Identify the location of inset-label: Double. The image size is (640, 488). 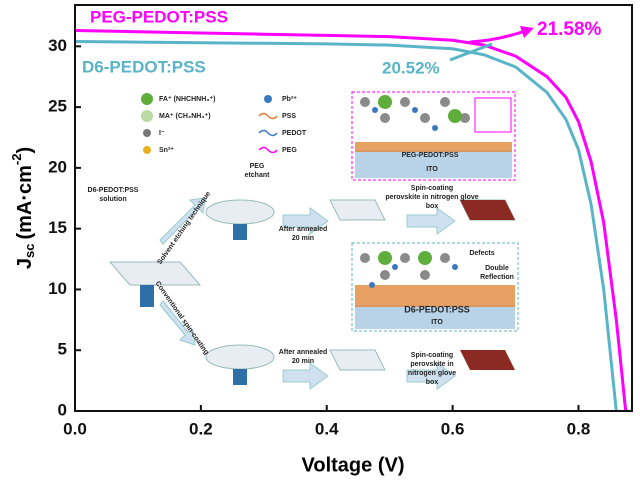
(497, 268).